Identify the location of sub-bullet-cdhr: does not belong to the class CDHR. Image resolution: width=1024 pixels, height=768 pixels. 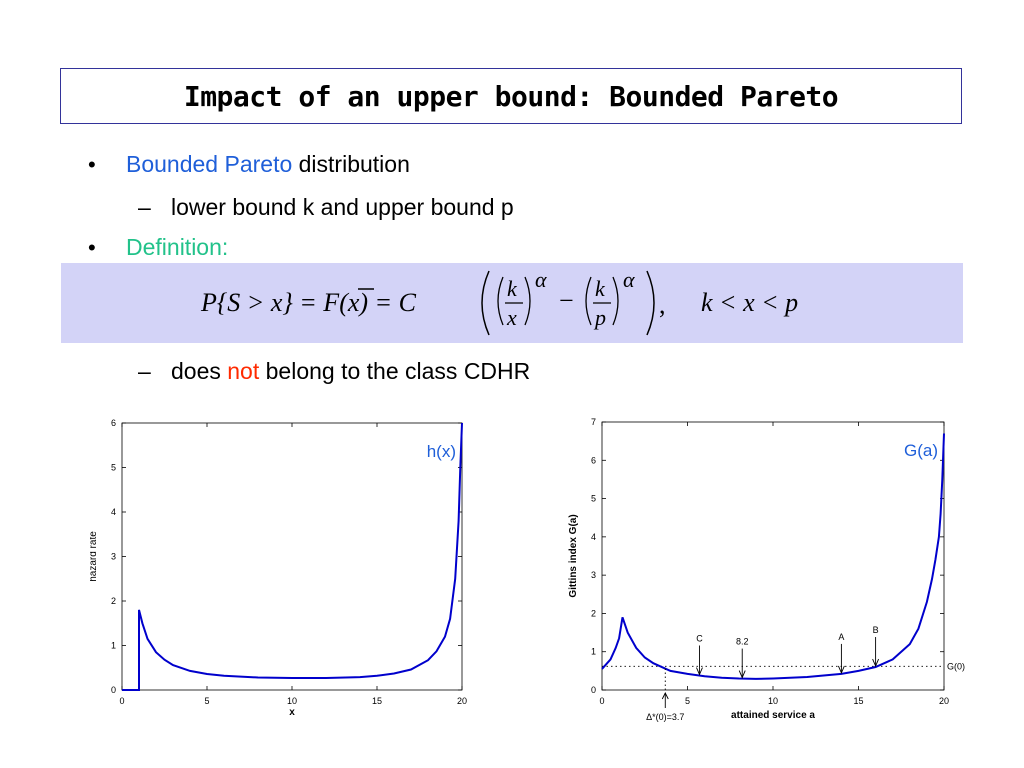
(350, 371).